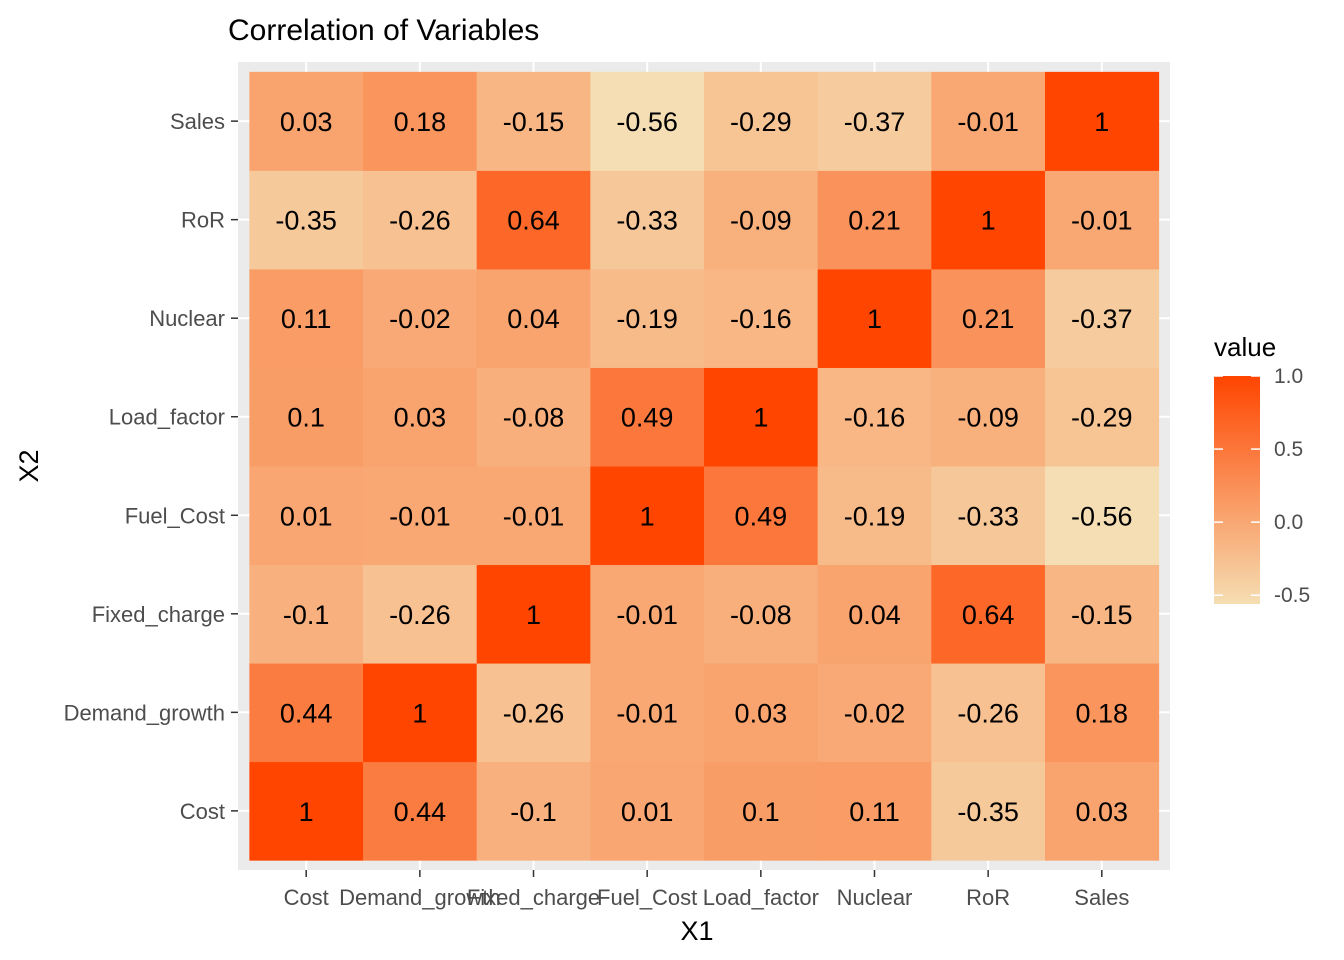  I want to click on legend-colorbar, so click(1237, 490).